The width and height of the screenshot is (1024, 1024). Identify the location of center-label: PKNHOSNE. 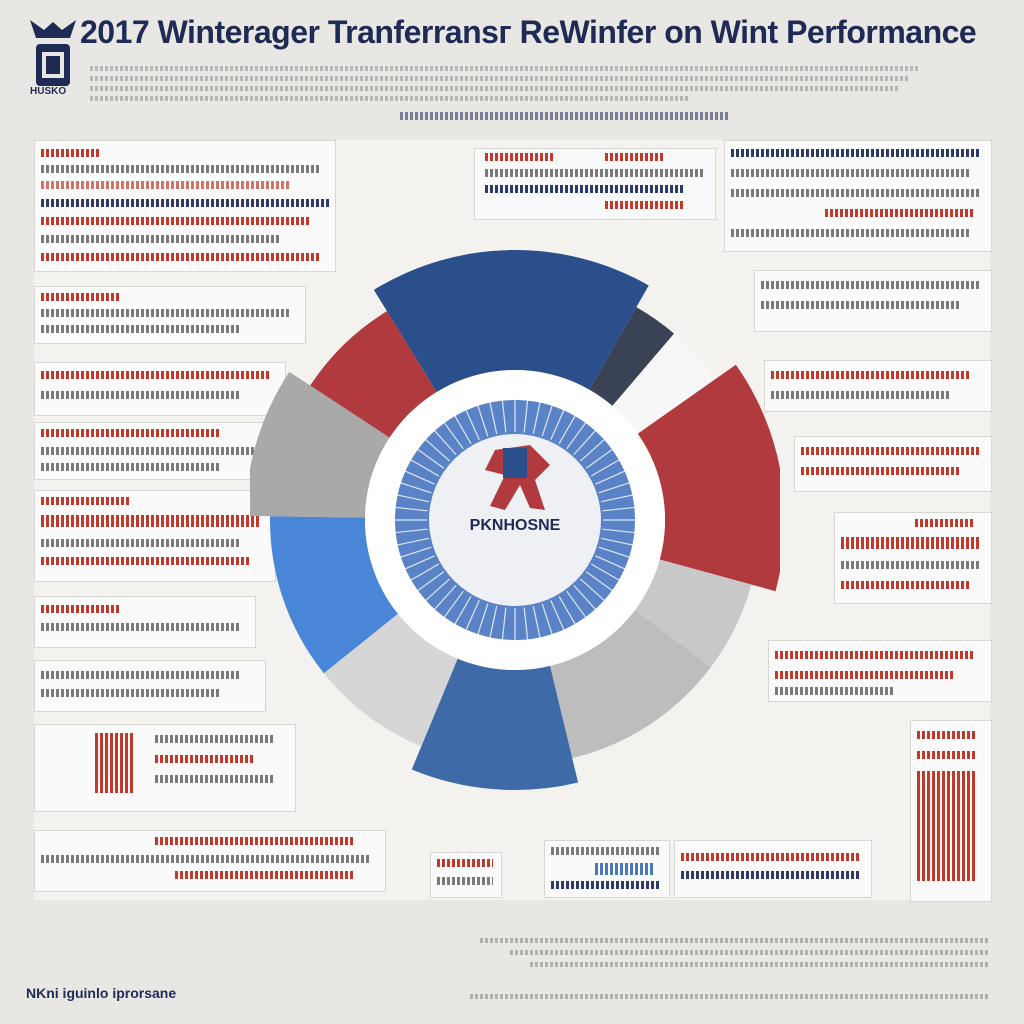
(515, 525).